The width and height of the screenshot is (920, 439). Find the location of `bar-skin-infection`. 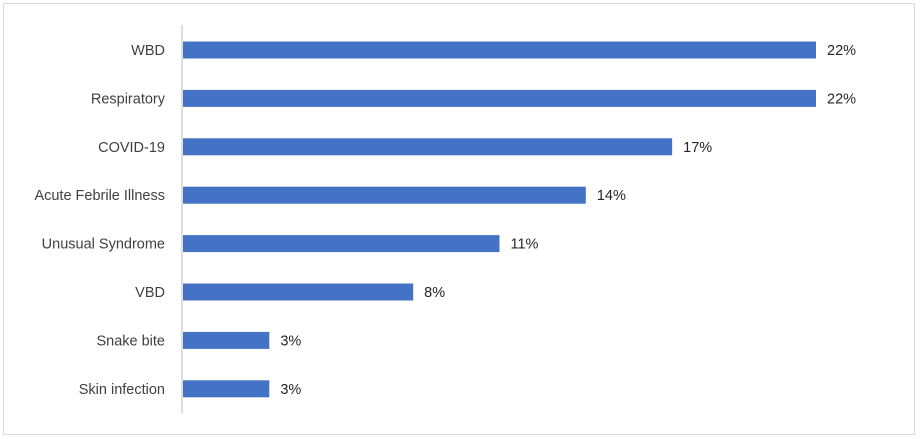

bar-skin-infection is located at coordinates (226, 389).